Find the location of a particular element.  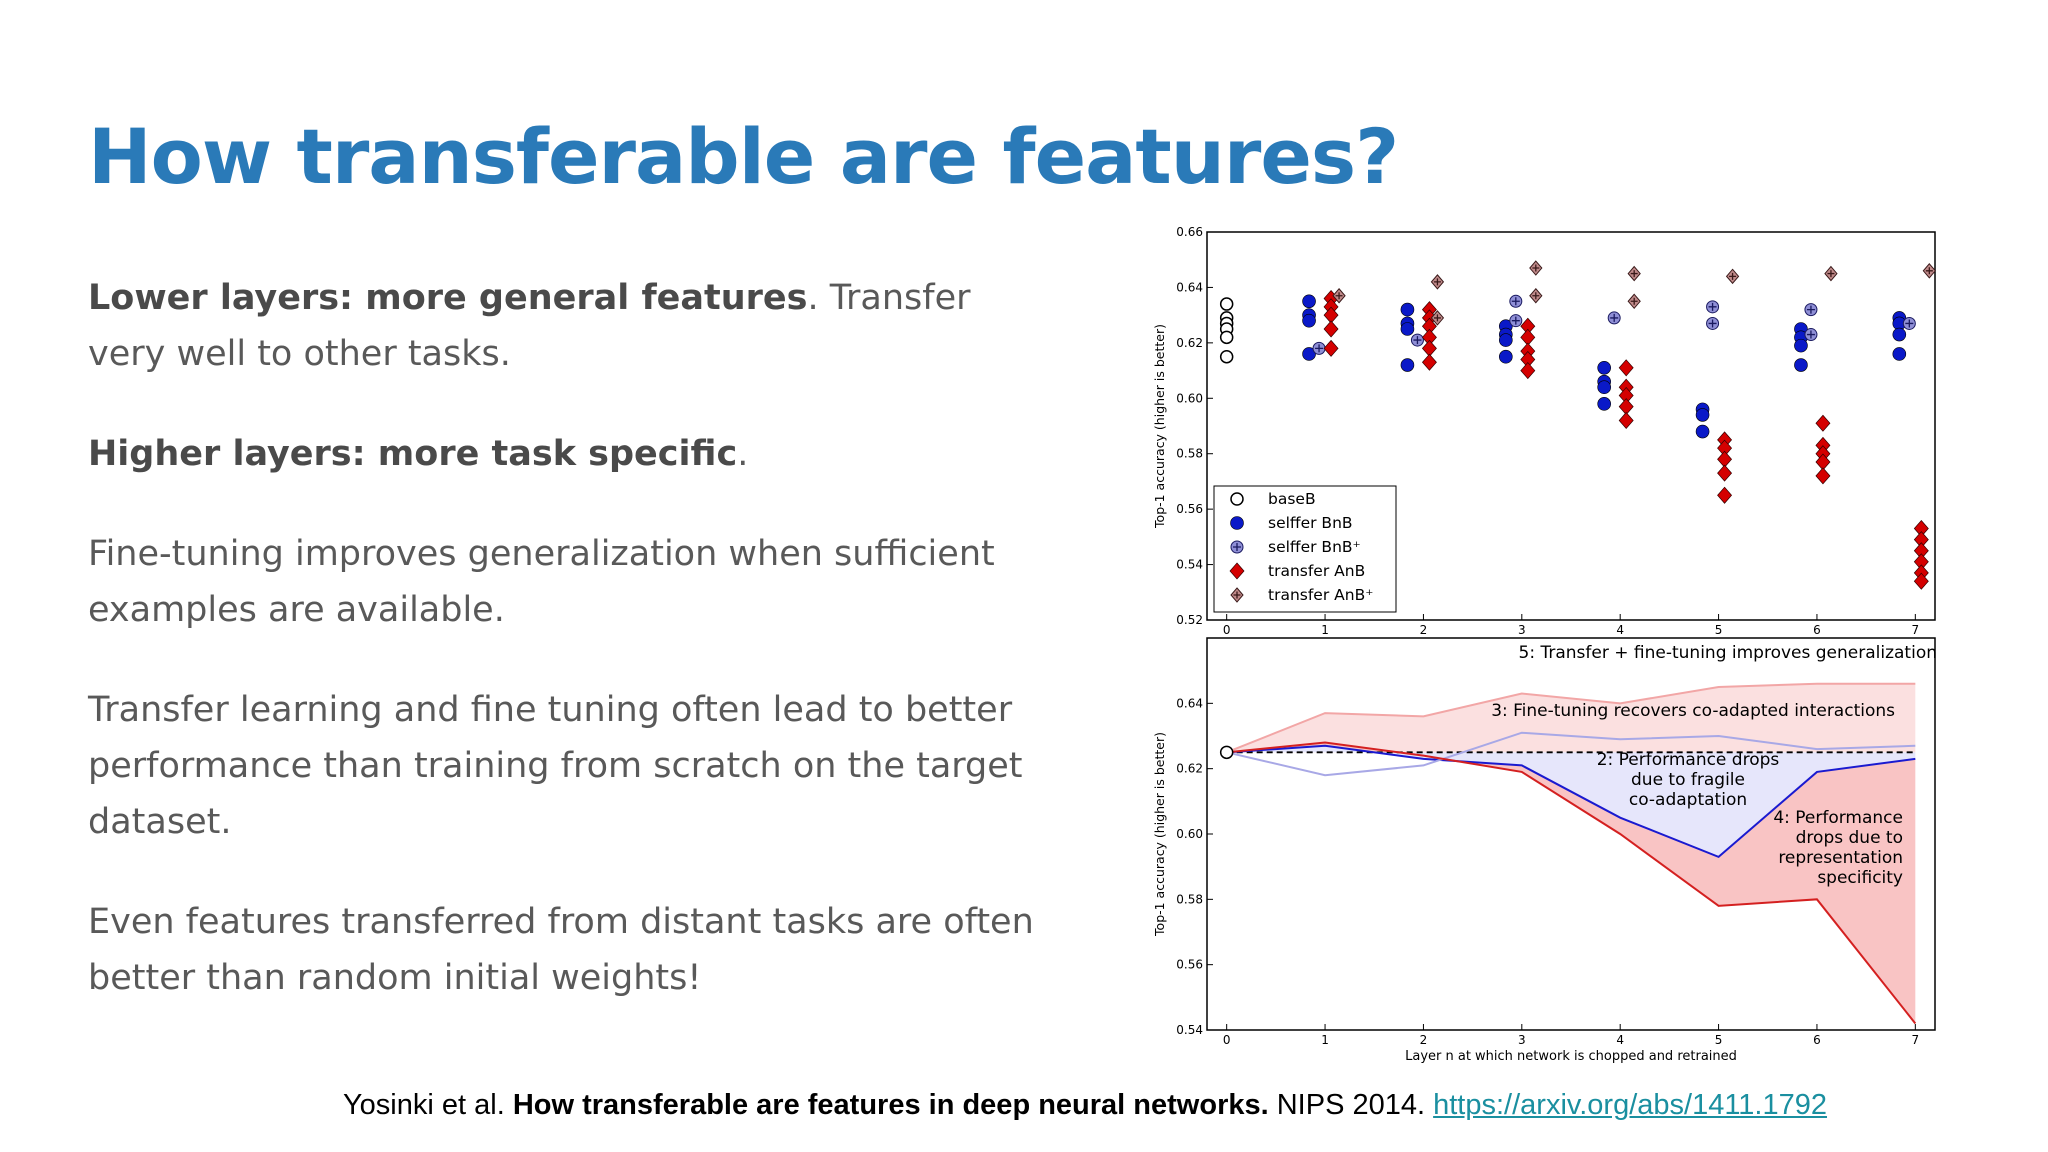

base-point is located at coordinates (1226, 752).